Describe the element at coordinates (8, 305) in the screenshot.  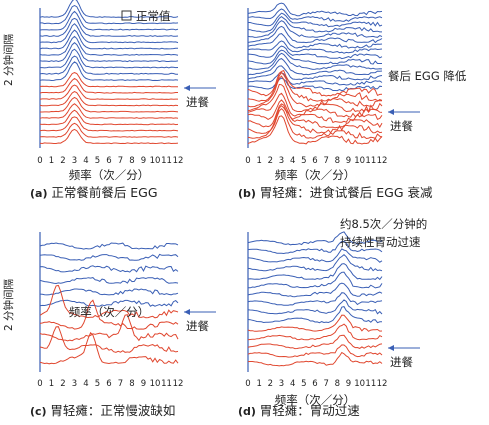
I see `y-axis-label: 2 分钟间隔` at that location.